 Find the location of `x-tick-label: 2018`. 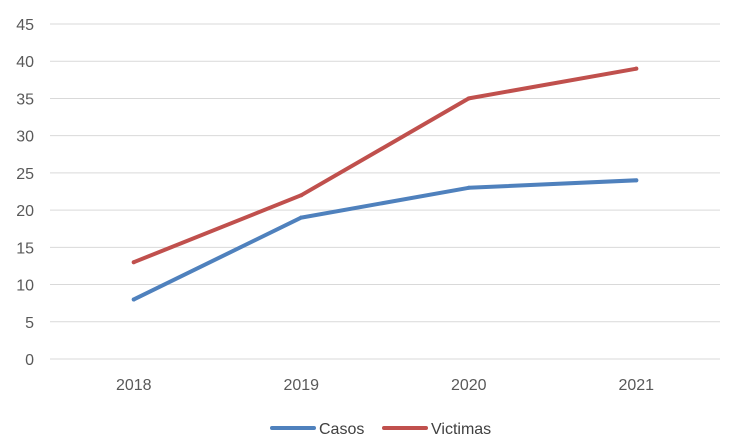

x-tick-label: 2018 is located at coordinates (134, 385).